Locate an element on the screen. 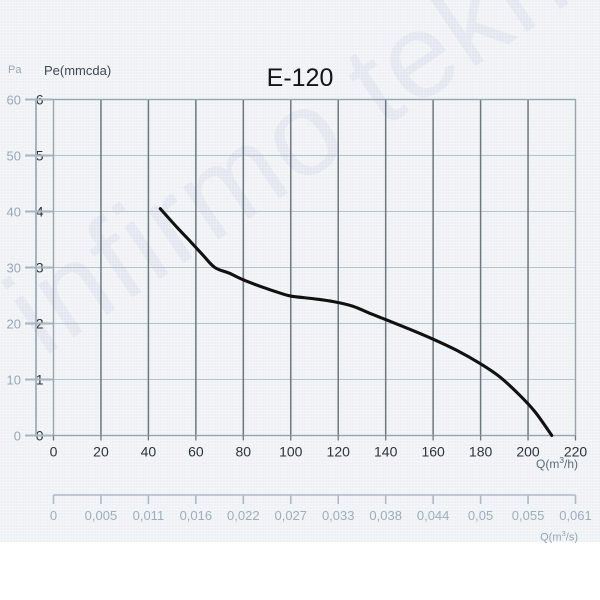  svg-text: 140 is located at coordinates (386, 452).